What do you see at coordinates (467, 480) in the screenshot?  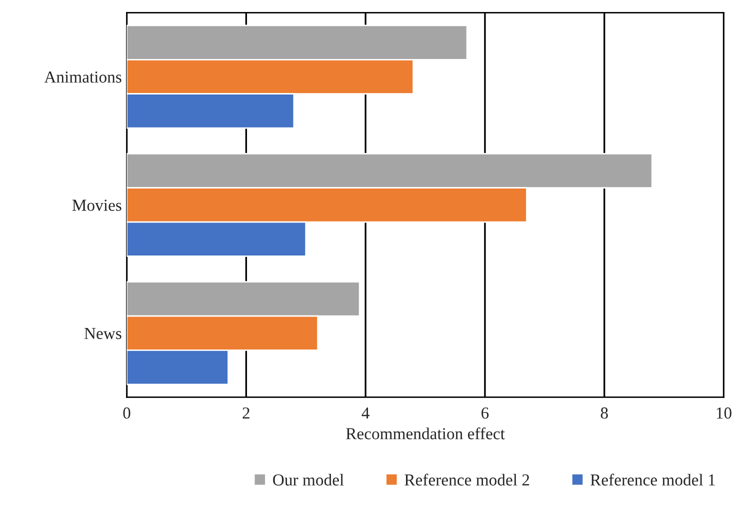 I see `legend-label: Reference model 2` at bounding box center [467, 480].